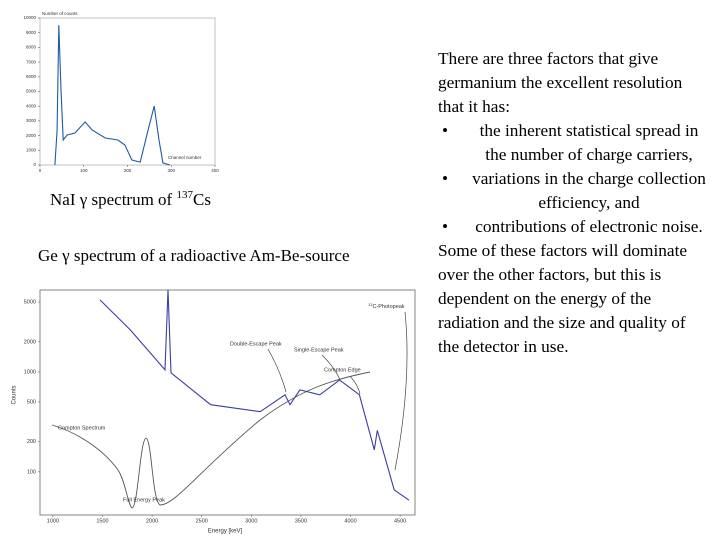 The width and height of the screenshot is (720, 540). What do you see at coordinates (319, 350) in the screenshot?
I see `annotation: Single-Escape Peak` at bounding box center [319, 350].